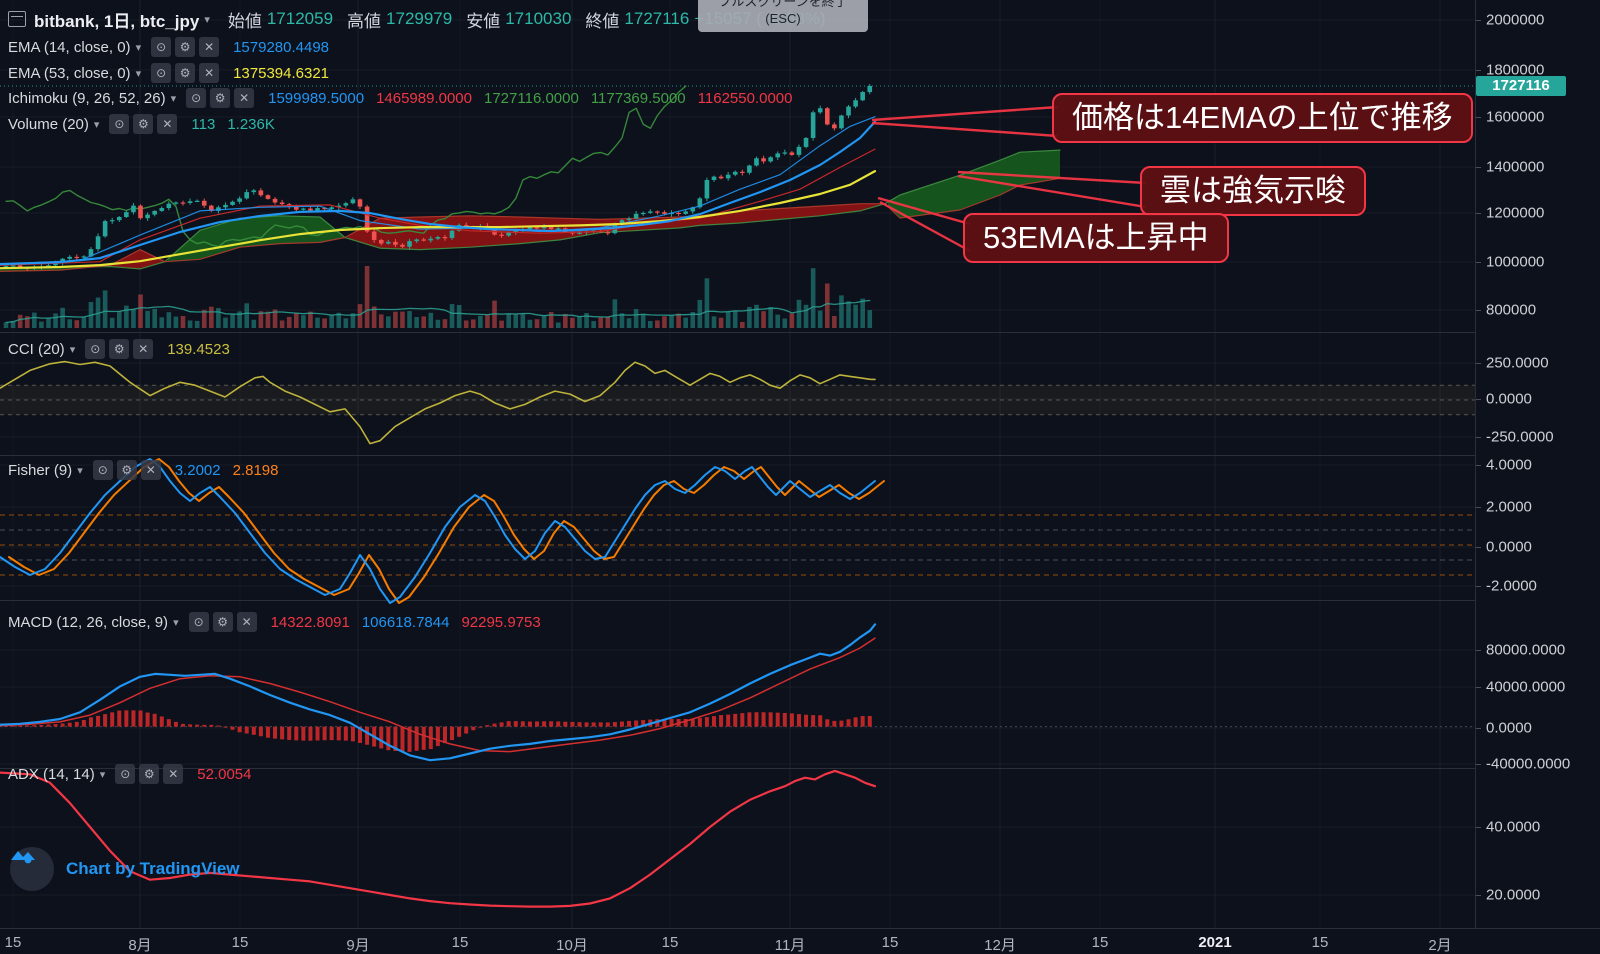 This screenshot has height=954, width=1600. What do you see at coordinates (1528, 764) in the screenshot?
I see `axis-label: -40000.0000` at bounding box center [1528, 764].